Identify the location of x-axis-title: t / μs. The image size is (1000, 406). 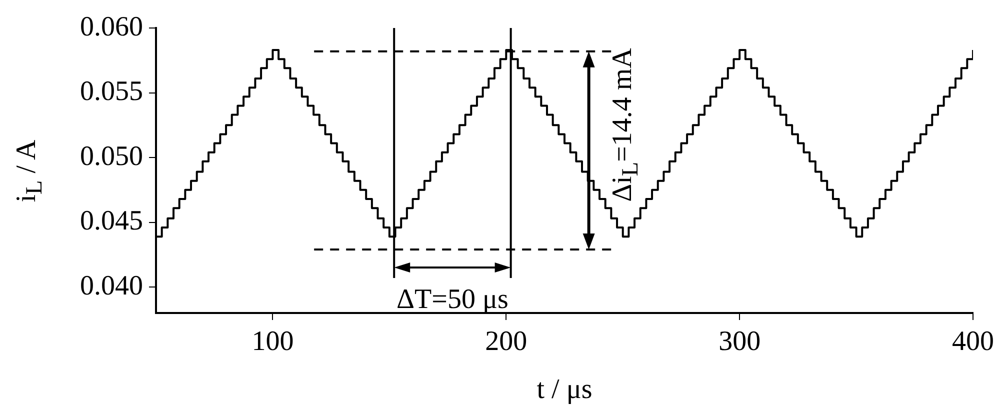
(564, 389).